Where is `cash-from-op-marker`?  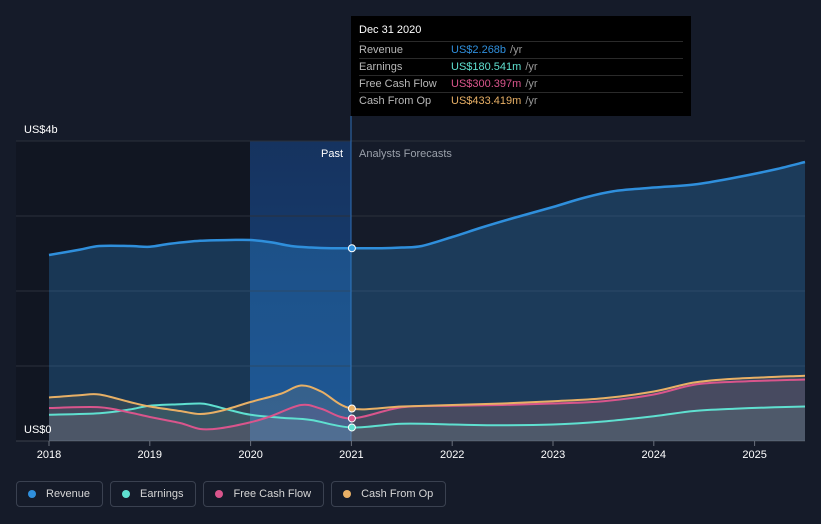
cash-from-op-marker is located at coordinates (351, 408).